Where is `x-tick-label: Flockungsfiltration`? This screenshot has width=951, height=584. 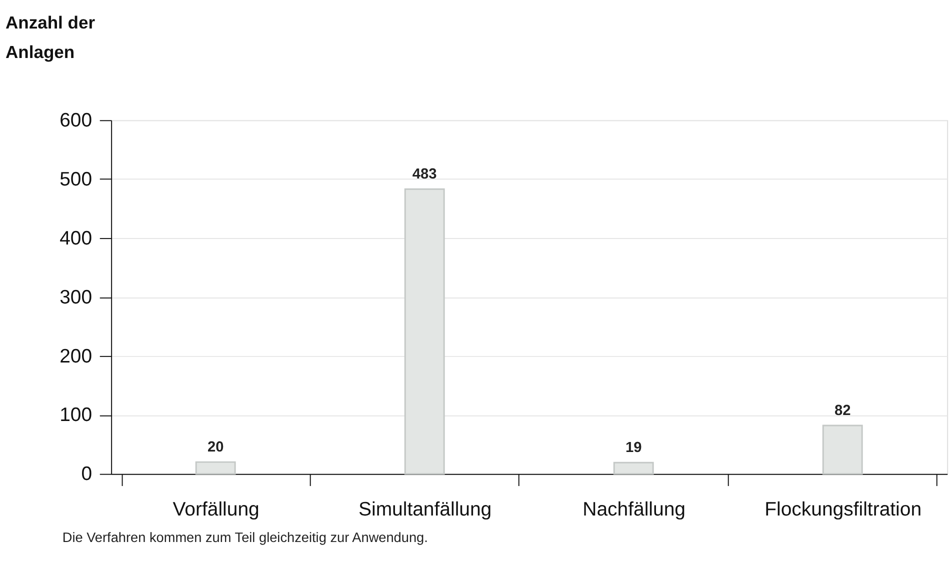
x-tick-label: Flockungsfiltration is located at coordinates (843, 509).